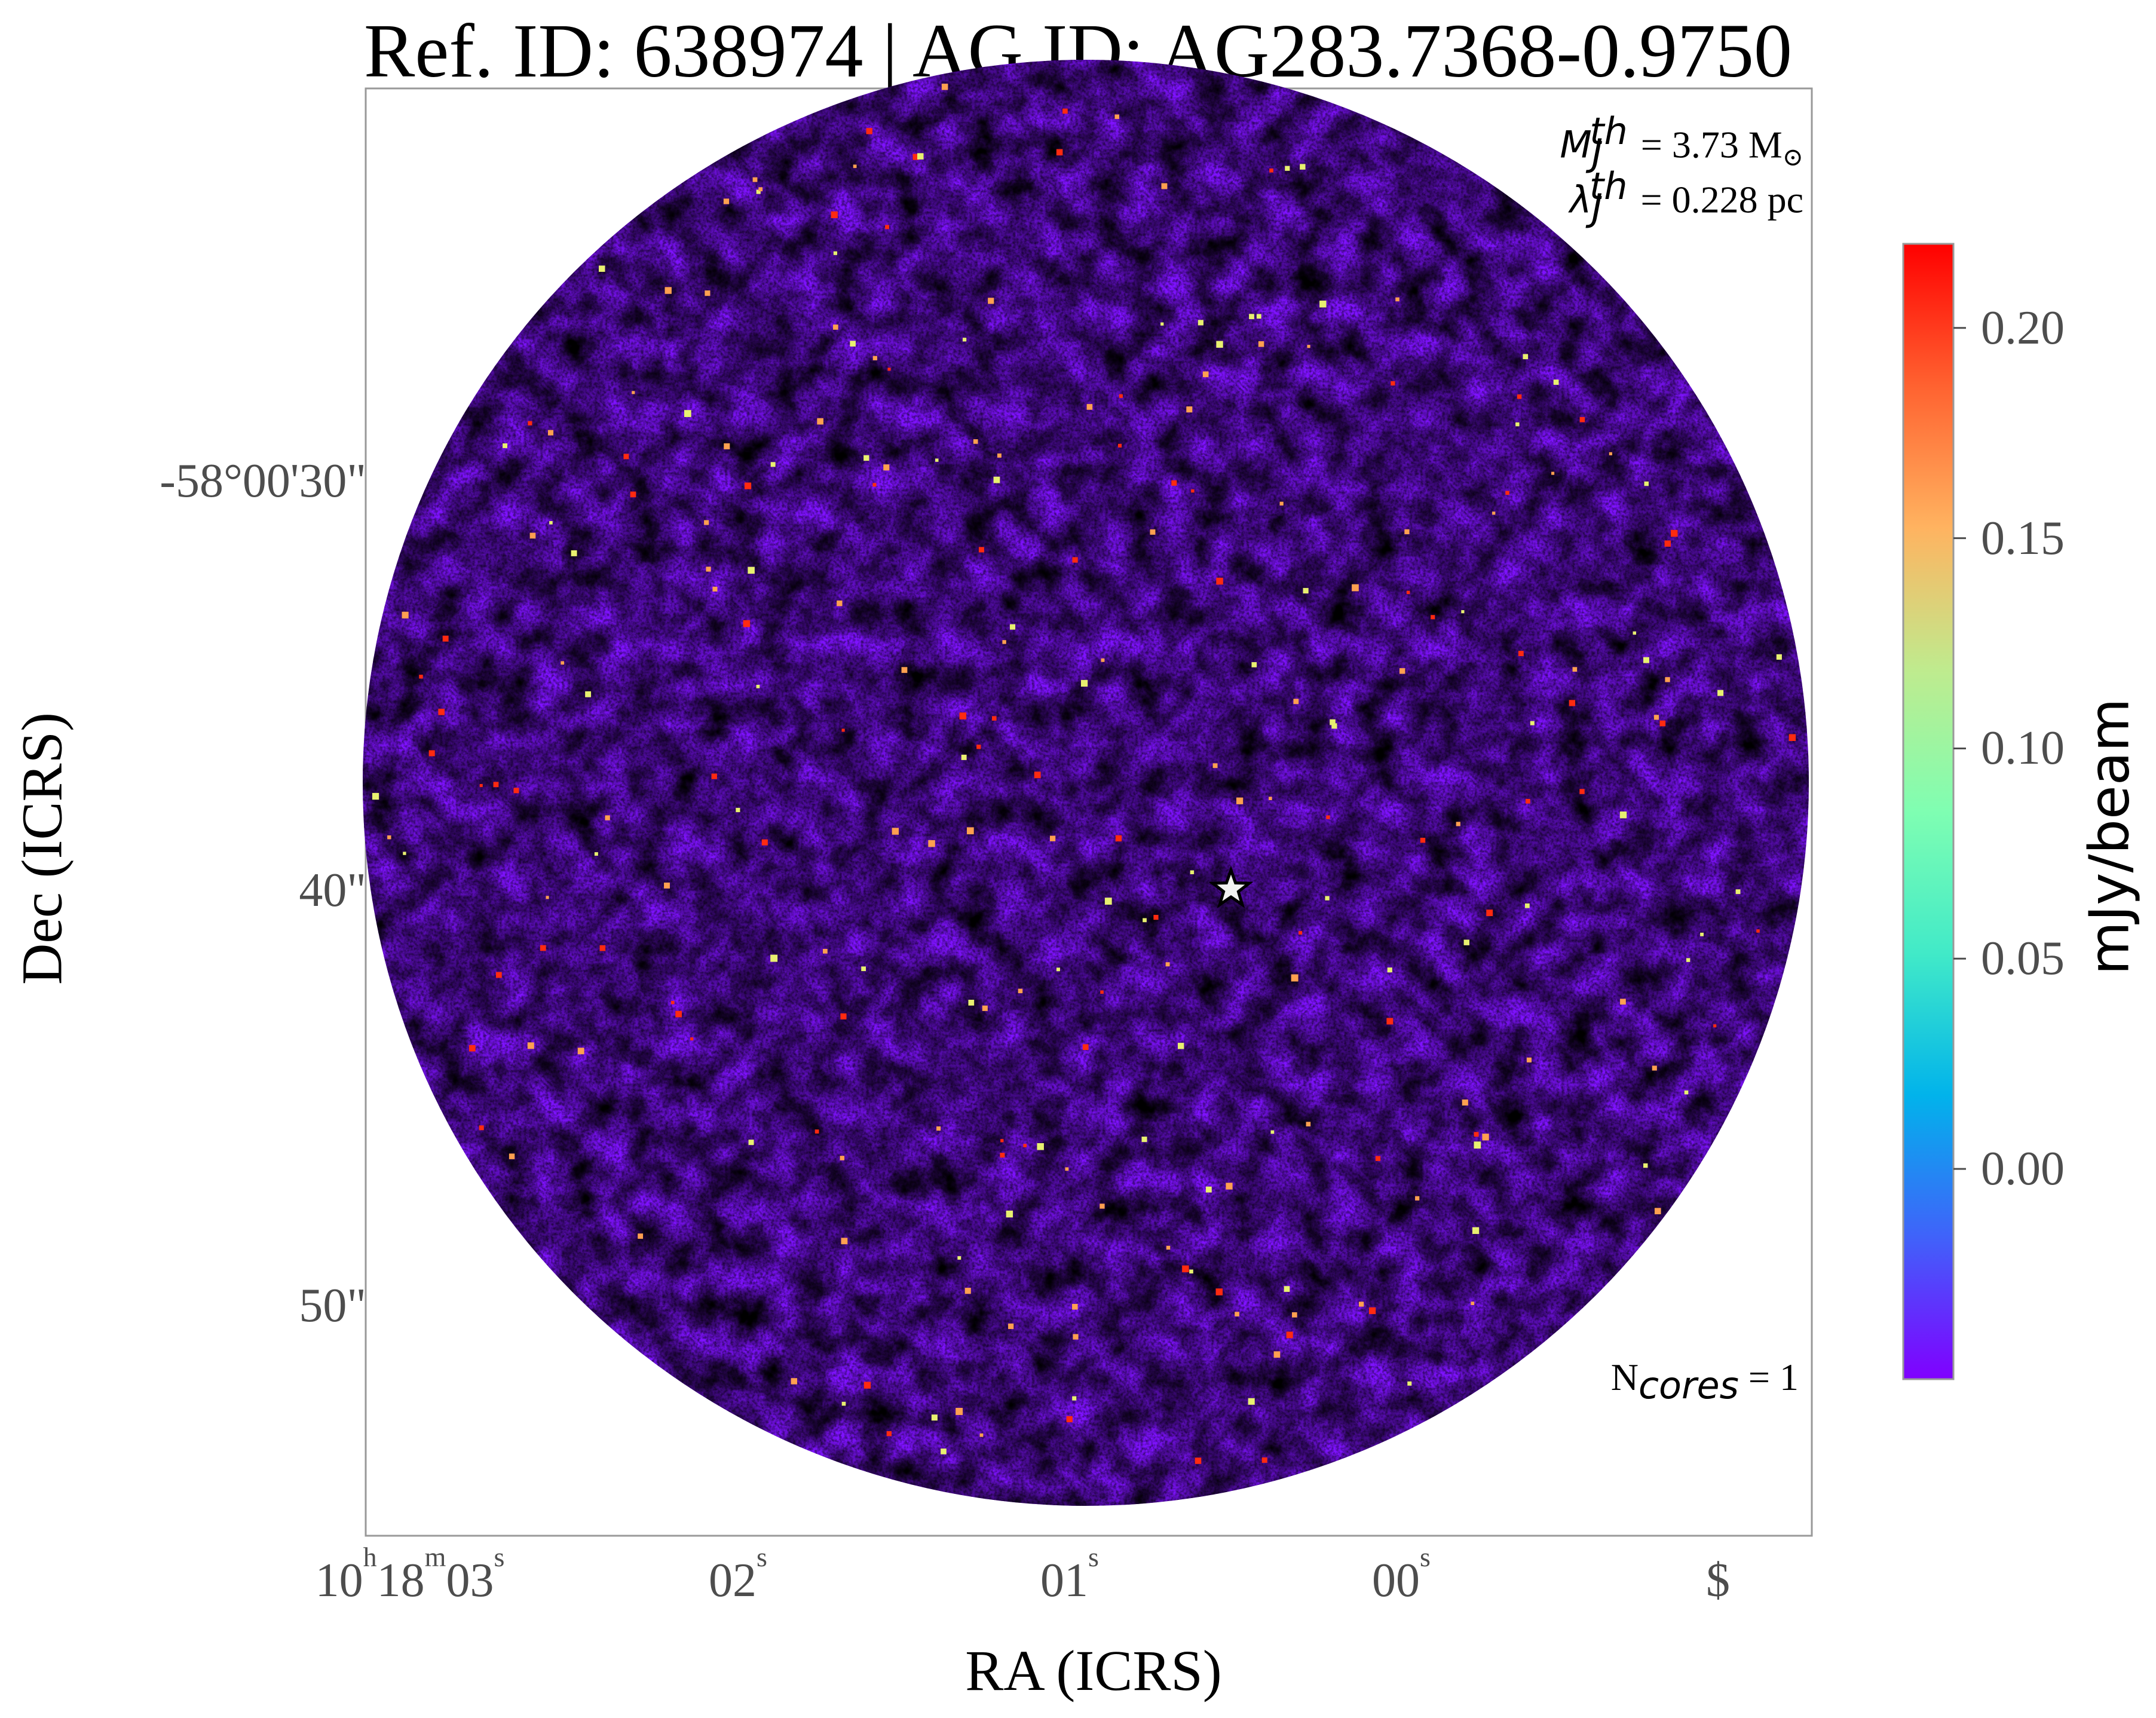 The image size is (2156, 1718). Describe the element at coordinates (42, 848) in the screenshot. I see `y-axis-label: Dec (ICRS)` at that location.